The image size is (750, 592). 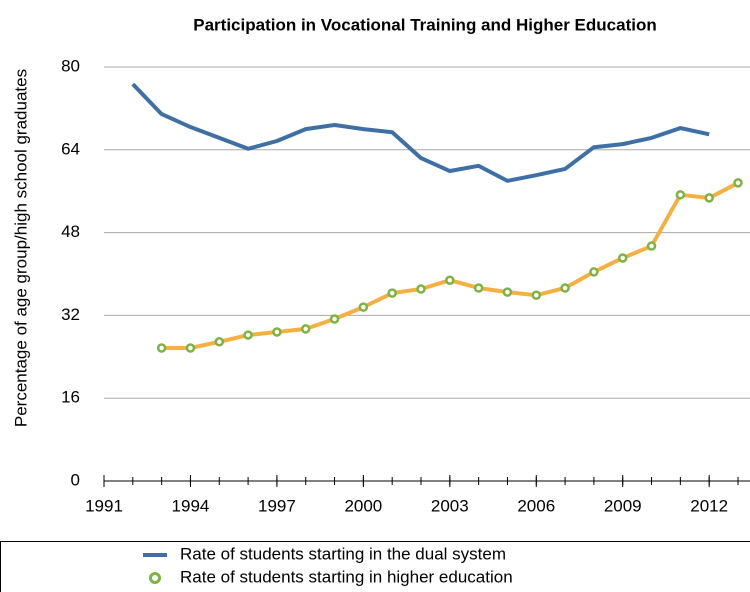 I want to click on x-tick-label: 1991, so click(x=104, y=505).